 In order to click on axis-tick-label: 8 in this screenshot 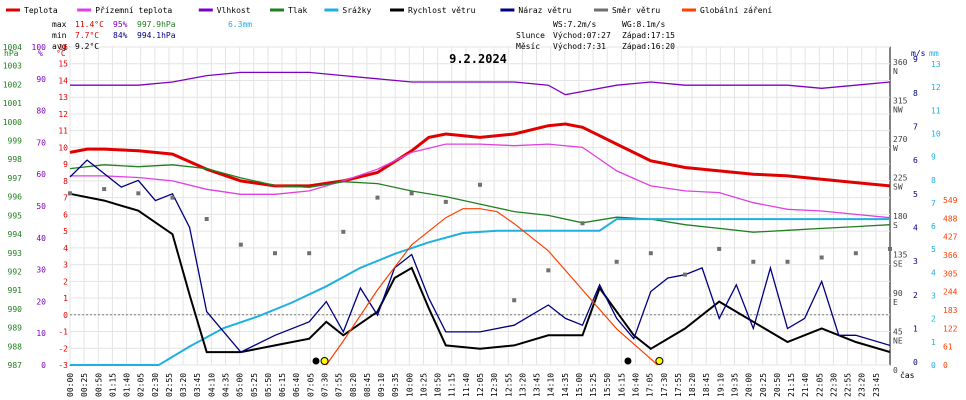, I will do `click(915, 93)`.